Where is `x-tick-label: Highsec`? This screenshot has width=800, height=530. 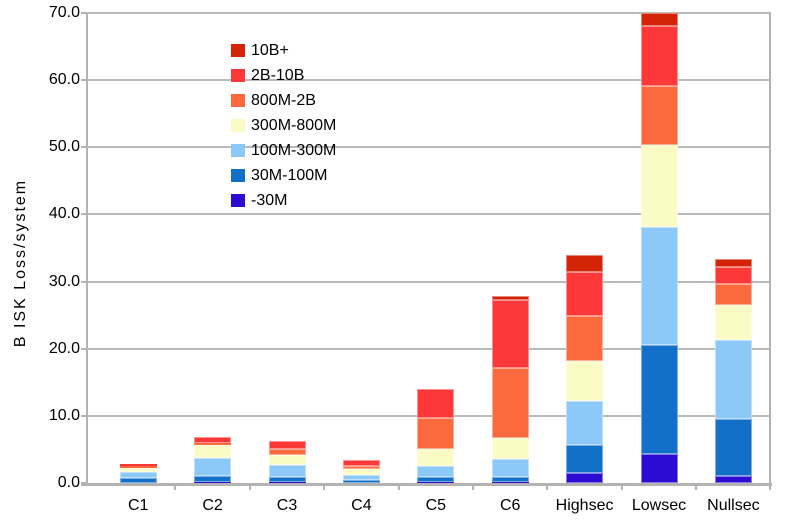 x-tick-label: Highsec is located at coordinates (584, 505).